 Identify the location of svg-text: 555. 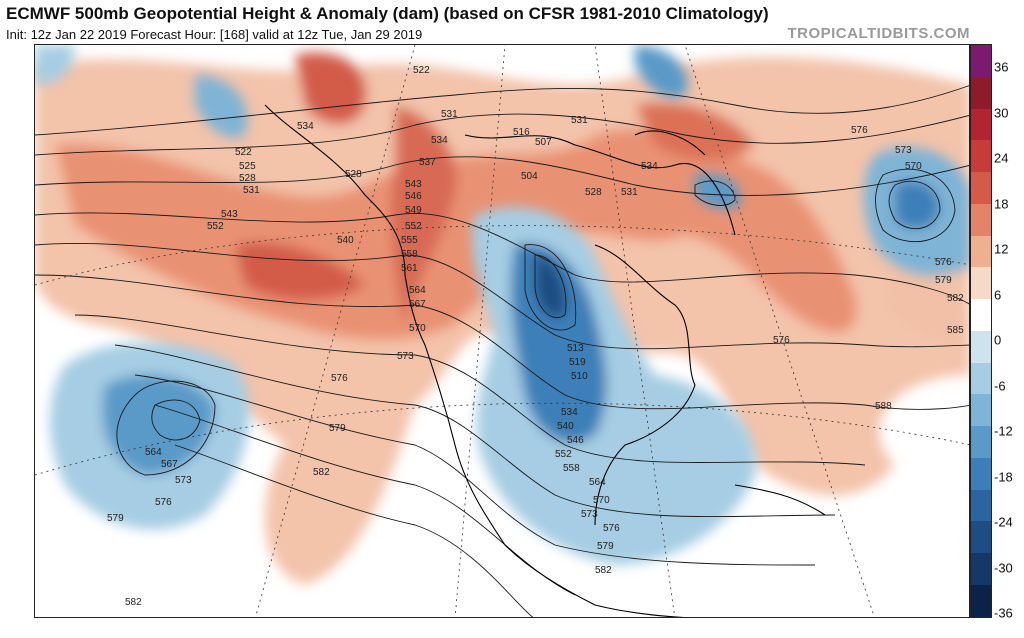
(409, 240).